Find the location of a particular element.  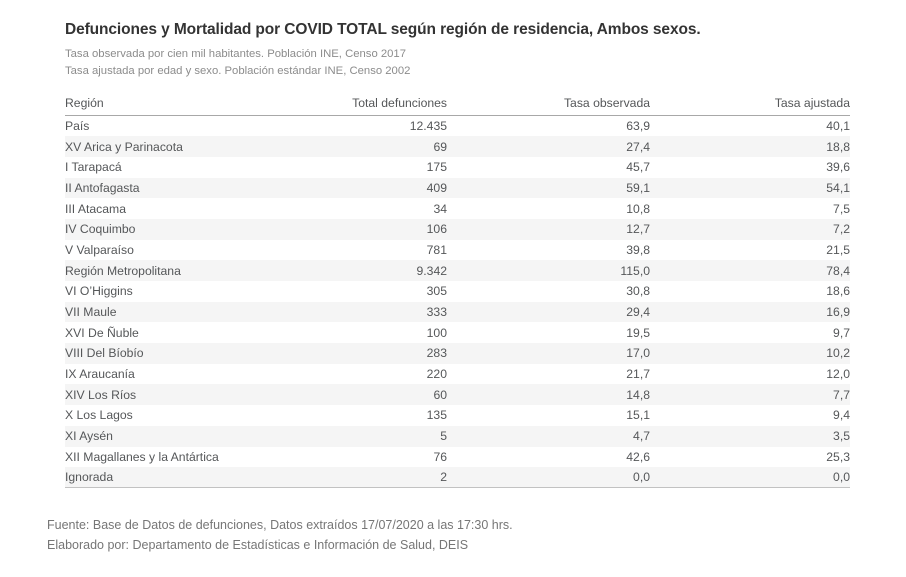

value-cell: 39,8 is located at coordinates (638, 249).